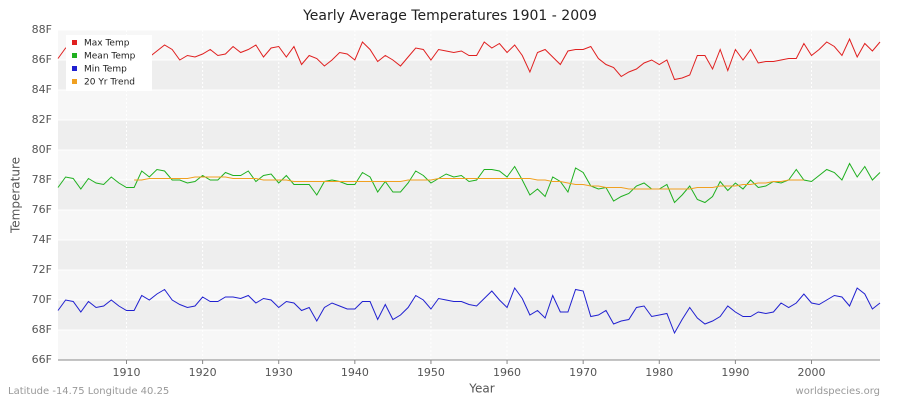 The width and height of the screenshot is (900, 400). Describe the element at coordinates (42, 89) in the screenshot. I see `y-tick-label: 84F` at that location.